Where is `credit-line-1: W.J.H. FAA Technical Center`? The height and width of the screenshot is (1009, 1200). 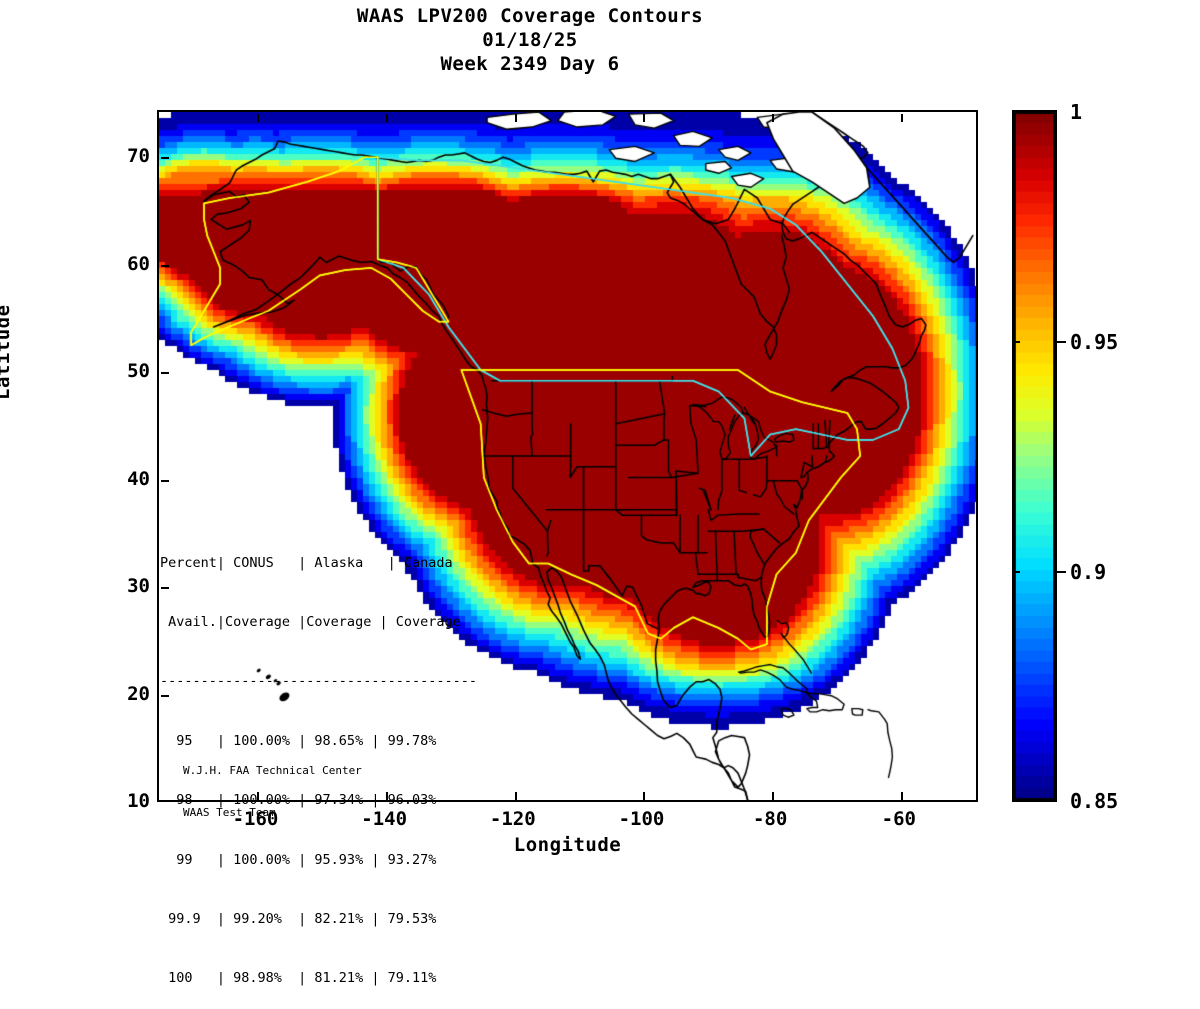 credit-line-1: W.J.H. FAA Technical Center is located at coordinates (272, 770).